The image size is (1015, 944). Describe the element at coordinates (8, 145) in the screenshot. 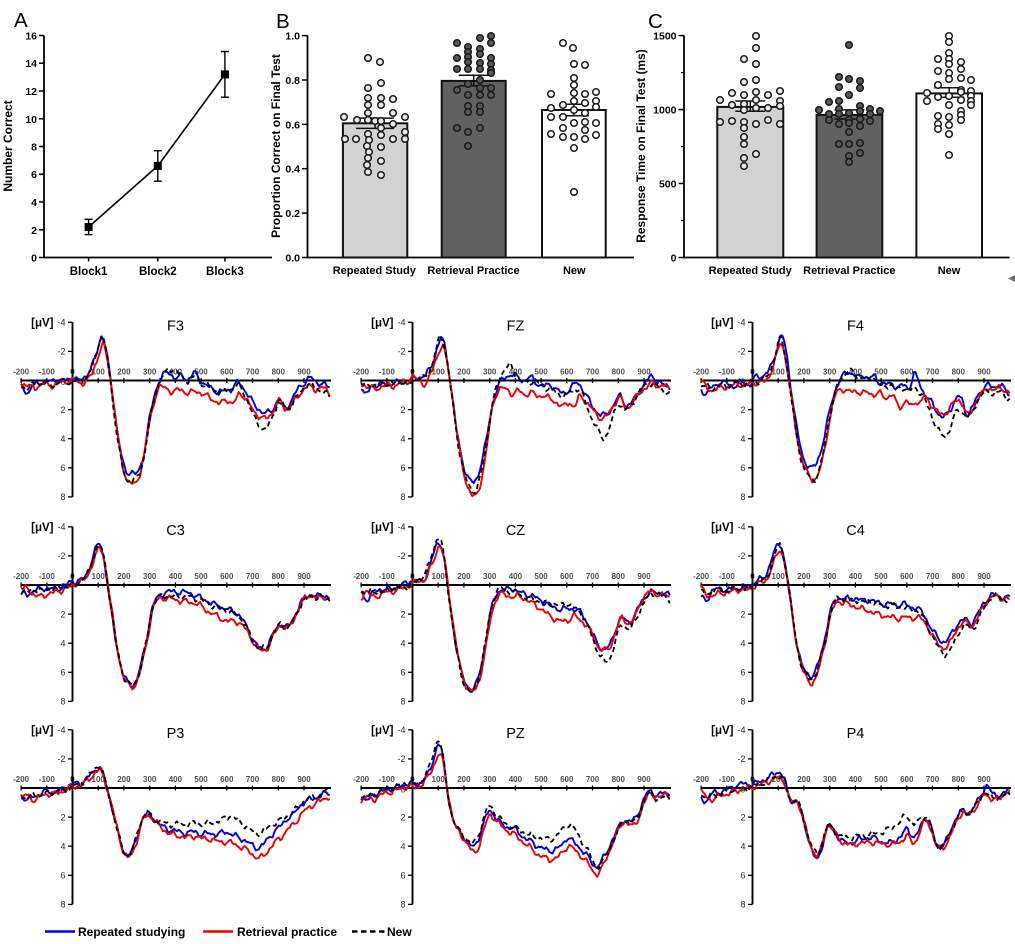

I see `svg-text: Number Correct` at that location.